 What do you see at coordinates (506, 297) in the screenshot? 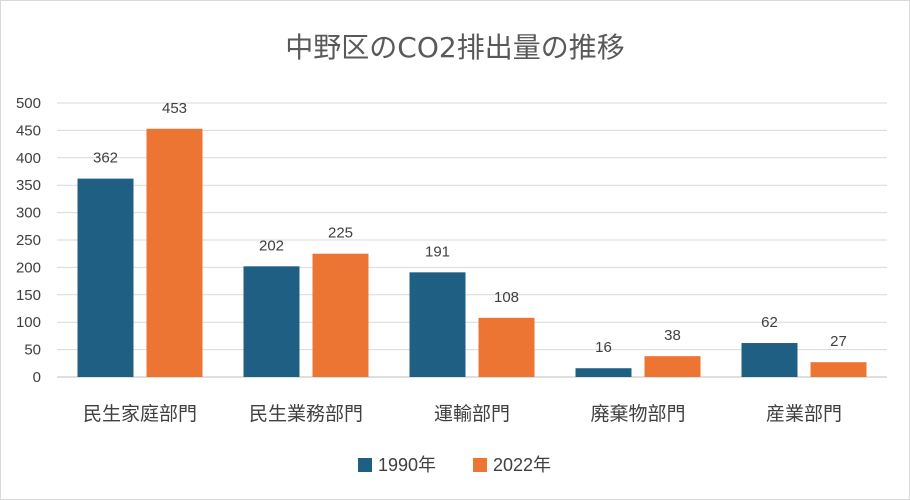
I see `data-label: 108` at bounding box center [506, 297].